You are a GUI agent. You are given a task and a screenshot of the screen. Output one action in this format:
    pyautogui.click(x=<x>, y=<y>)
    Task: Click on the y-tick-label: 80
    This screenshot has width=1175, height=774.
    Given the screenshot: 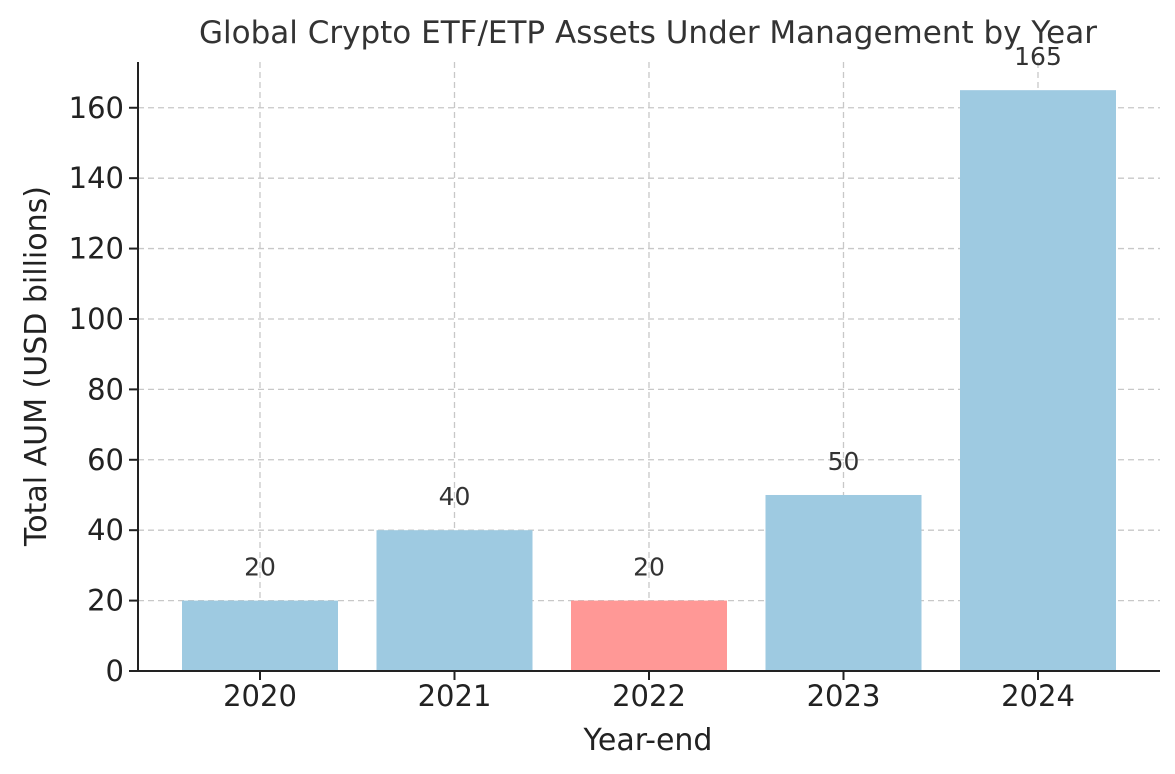 What is the action you would take?
    pyautogui.click(x=105, y=389)
    